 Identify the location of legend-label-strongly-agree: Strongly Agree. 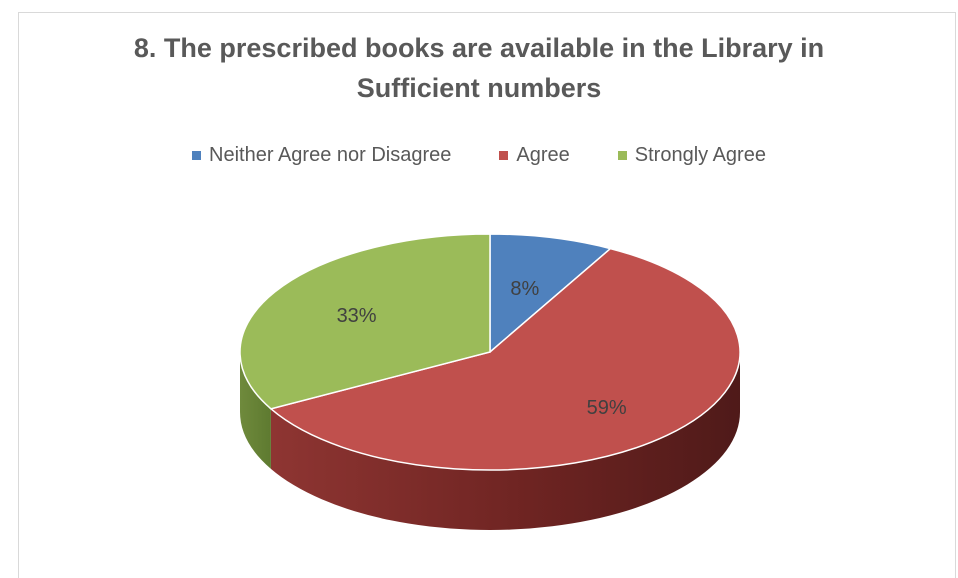
(700, 155).